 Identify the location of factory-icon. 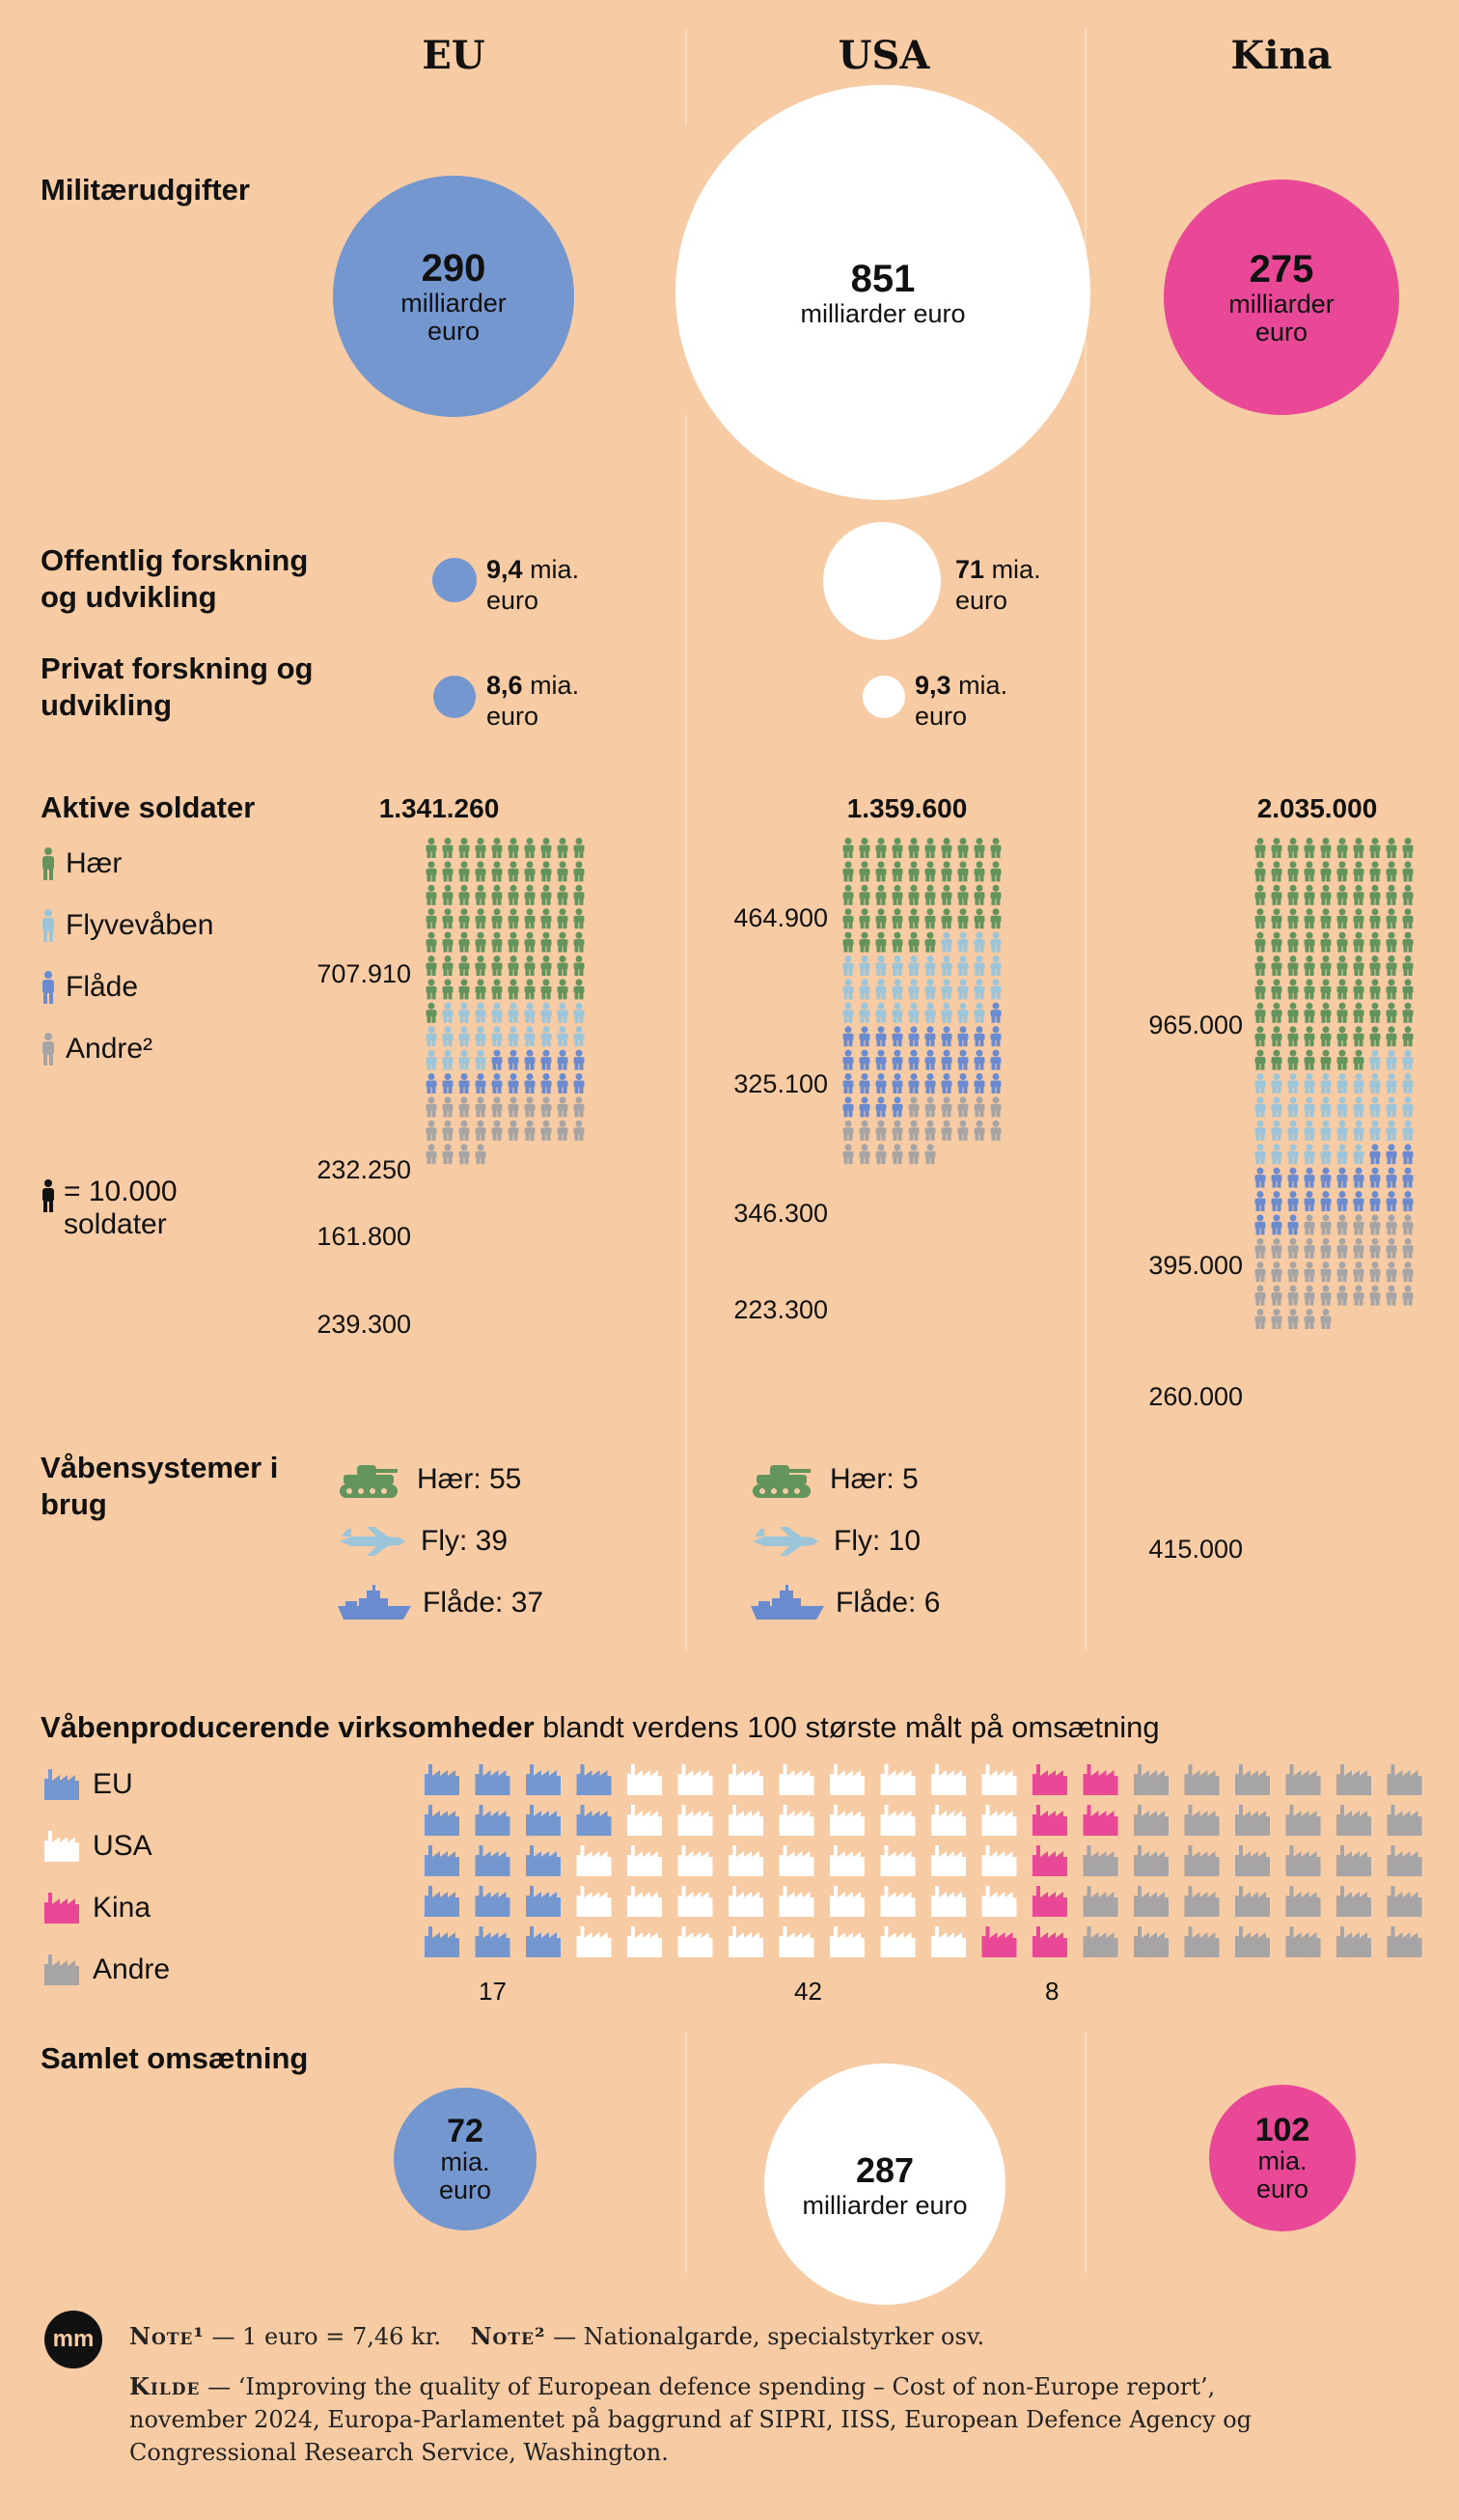
(62, 1846).